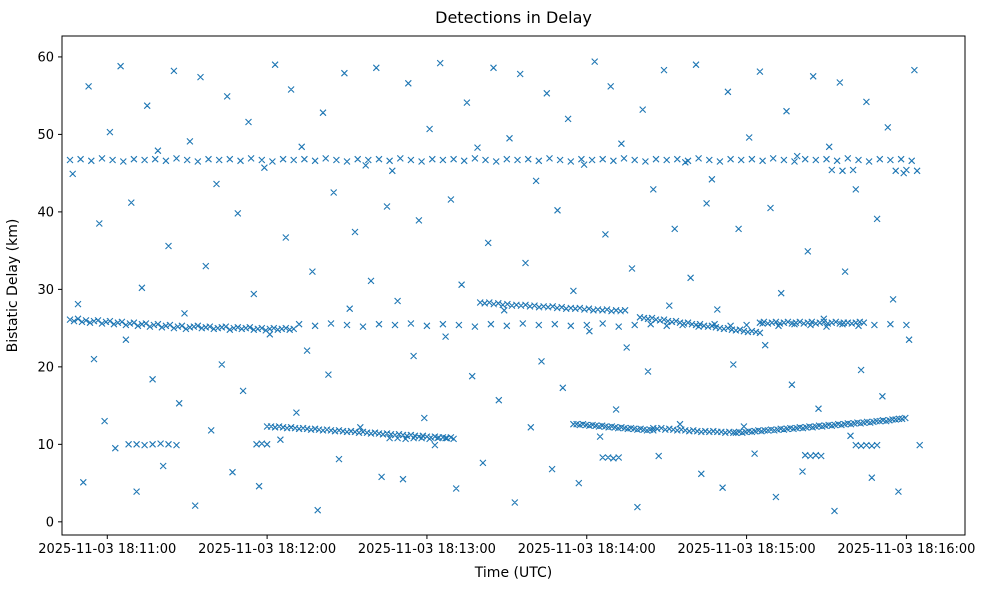 The height and width of the screenshot is (594, 986). What do you see at coordinates (427, 549) in the screenshot?
I see `x-tick-label: 2025-11-03 18:13:00` at bounding box center [427, 549].